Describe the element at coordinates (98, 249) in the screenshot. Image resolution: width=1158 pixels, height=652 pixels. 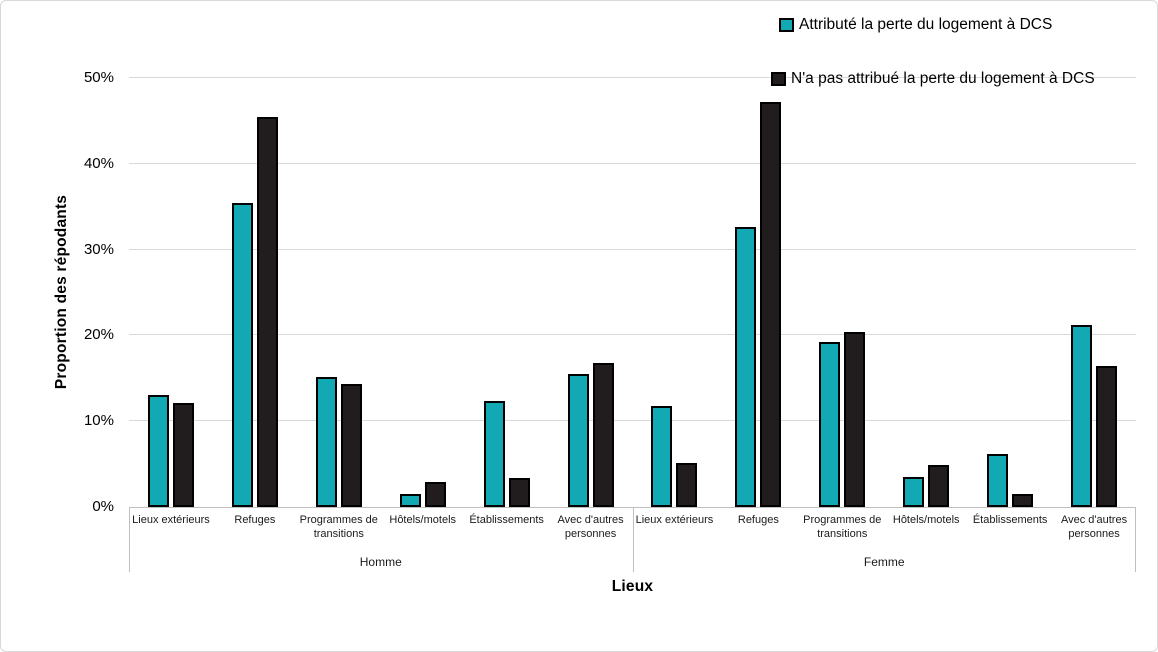
I see `y-tick-label: 30%` at that location.